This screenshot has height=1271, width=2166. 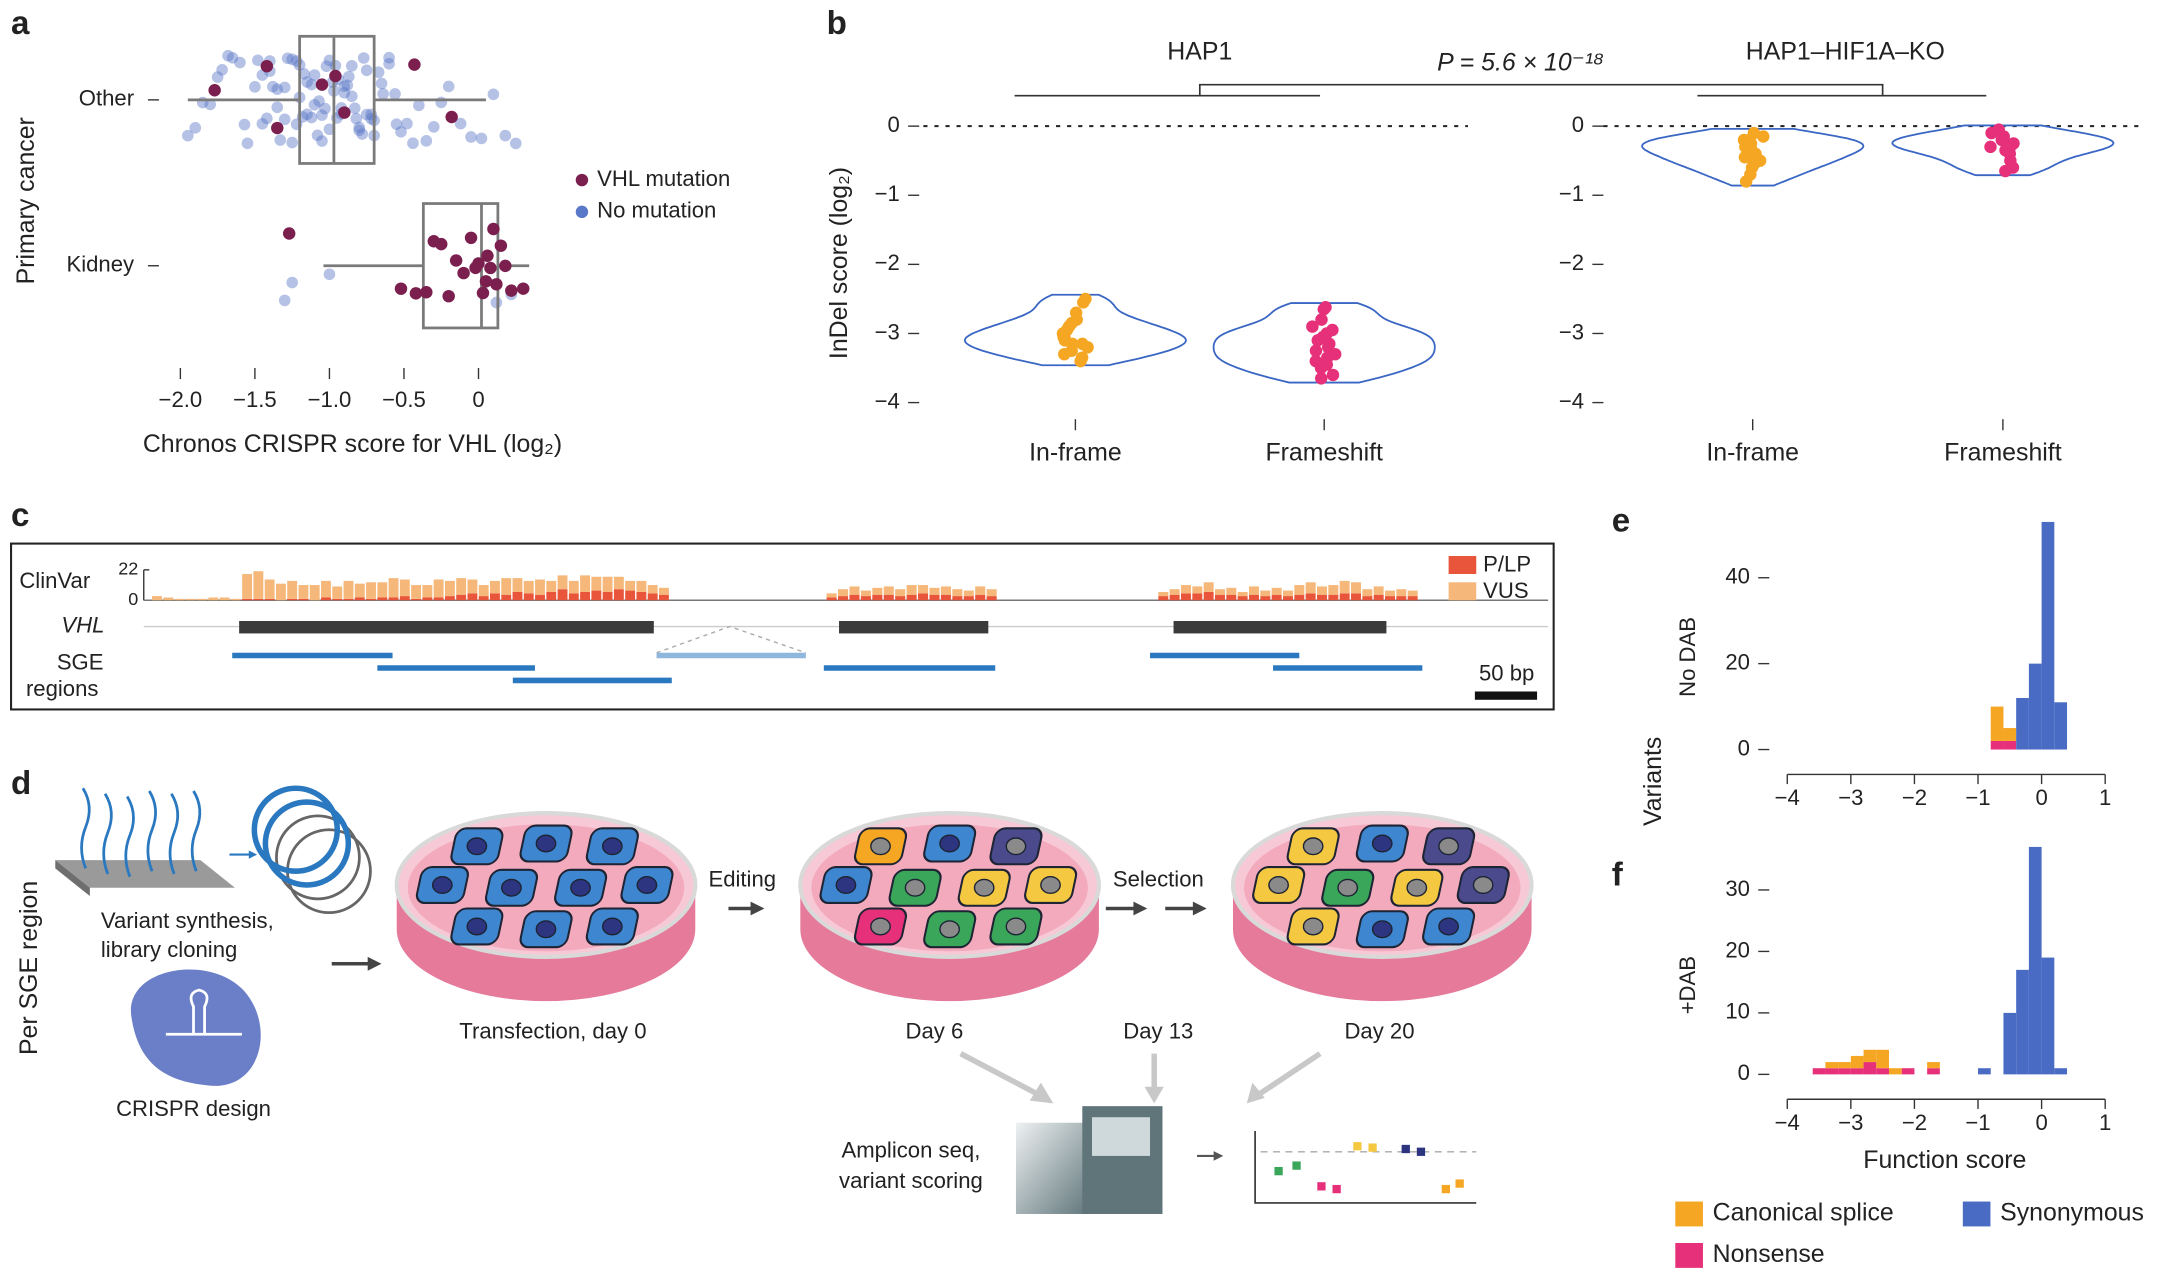 I want to click on panel-label: b, so click(x=837, y=23).